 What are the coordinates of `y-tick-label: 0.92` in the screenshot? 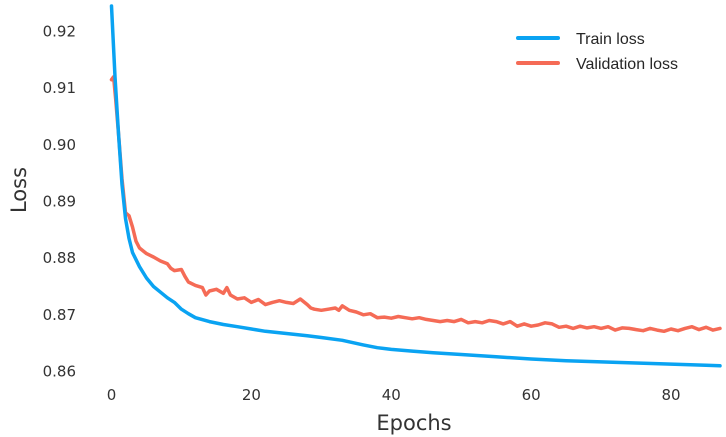 It's located at (59, 32).